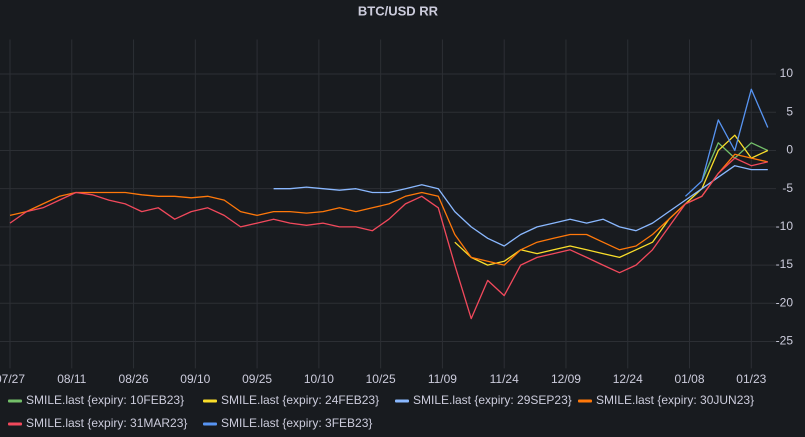 The width and height of the screenshot is (805, 437). What do you see at coordinates (300, 400) in the screenshot?
I see `legend-label: SMILE.last {expiry: 24FEB23}` at bounding box center [300, 400].